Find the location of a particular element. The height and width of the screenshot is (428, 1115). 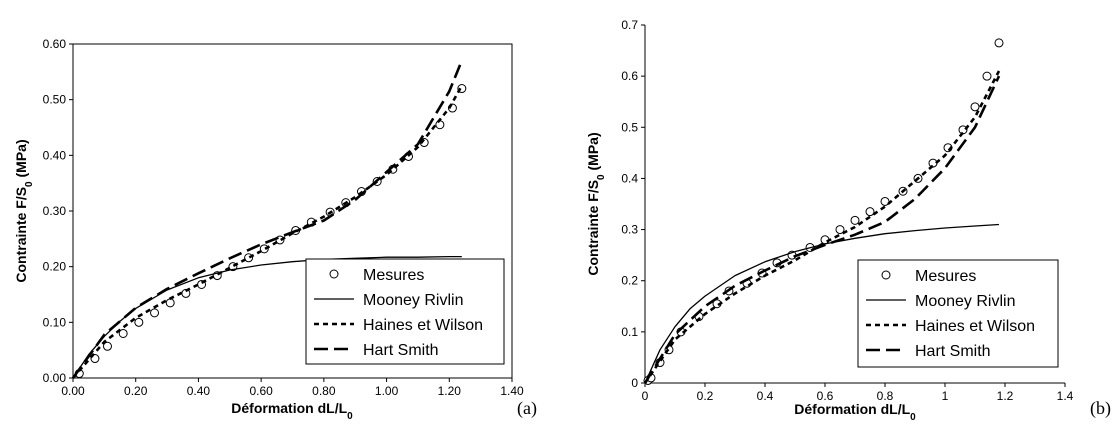

y-tick-label: 0.3 is located at coordinates (629, 230).